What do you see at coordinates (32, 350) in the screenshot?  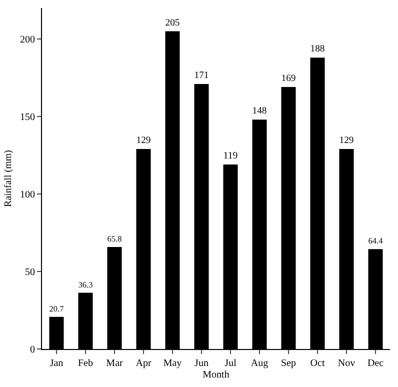 I see `y-tick-label: 0` at bounding box center [32, 350].